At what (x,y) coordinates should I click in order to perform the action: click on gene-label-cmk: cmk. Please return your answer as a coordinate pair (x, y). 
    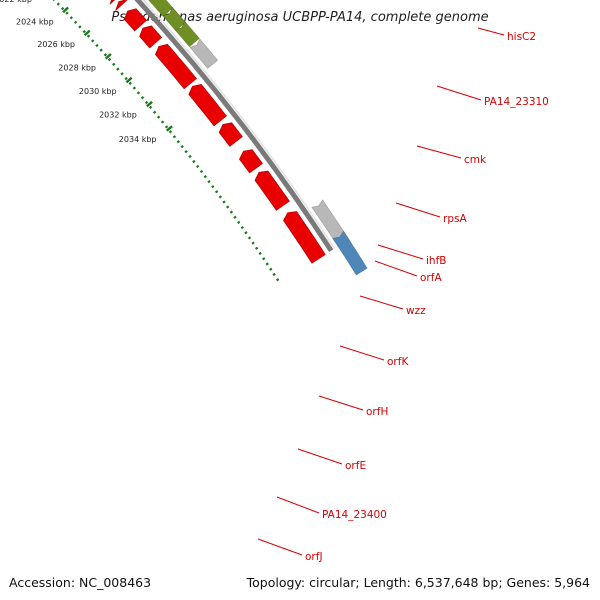
    Looking at the image, I should click on (475, 160).